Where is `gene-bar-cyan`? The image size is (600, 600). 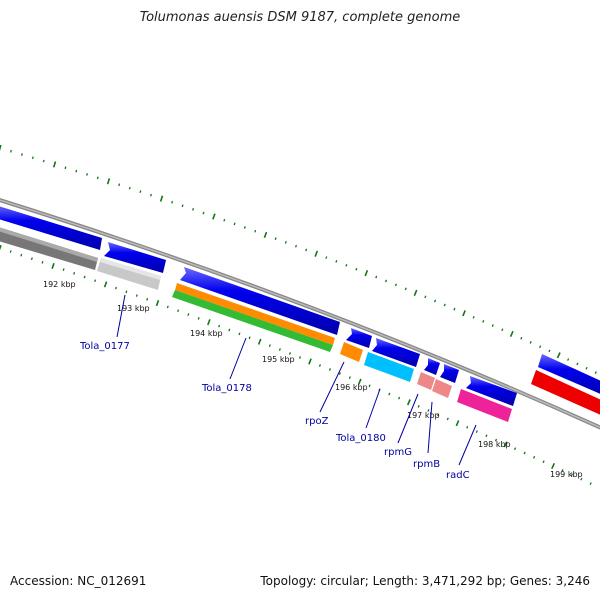 gene-bar-cyan is located at coordinates (389, 367).